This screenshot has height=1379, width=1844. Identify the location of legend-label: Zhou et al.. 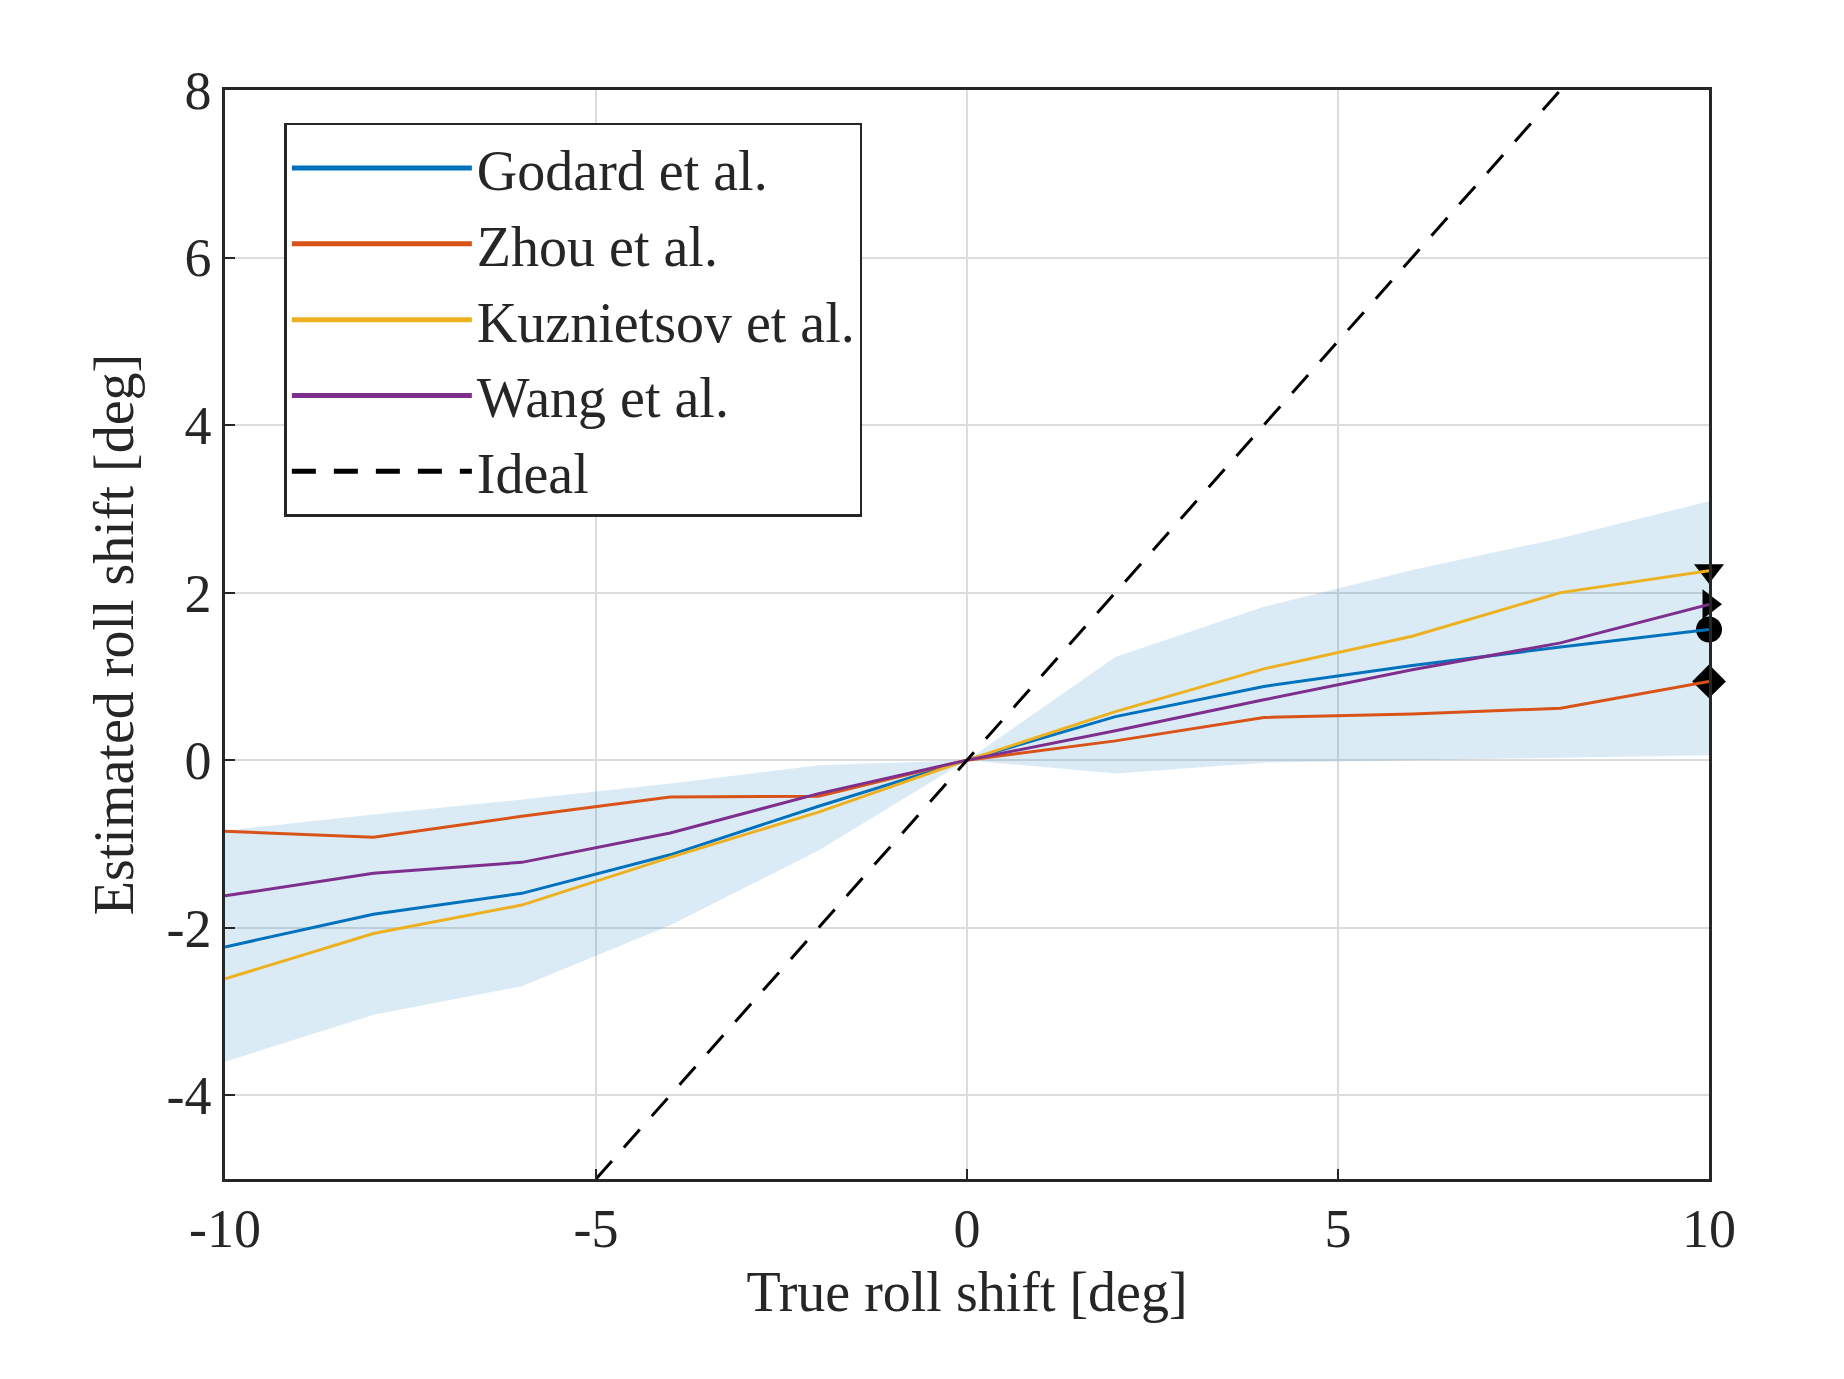
(597, 246).